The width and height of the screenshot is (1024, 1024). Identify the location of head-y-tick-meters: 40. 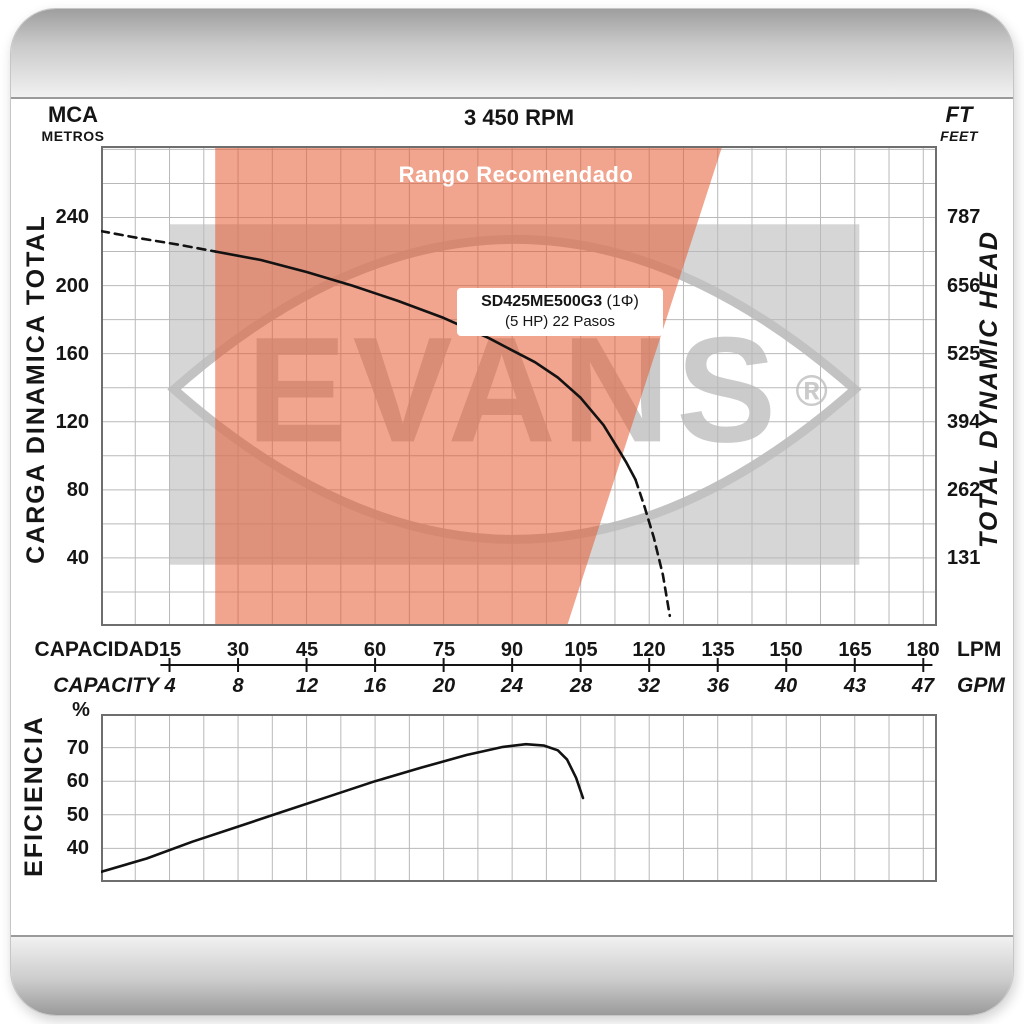
(77, 557).